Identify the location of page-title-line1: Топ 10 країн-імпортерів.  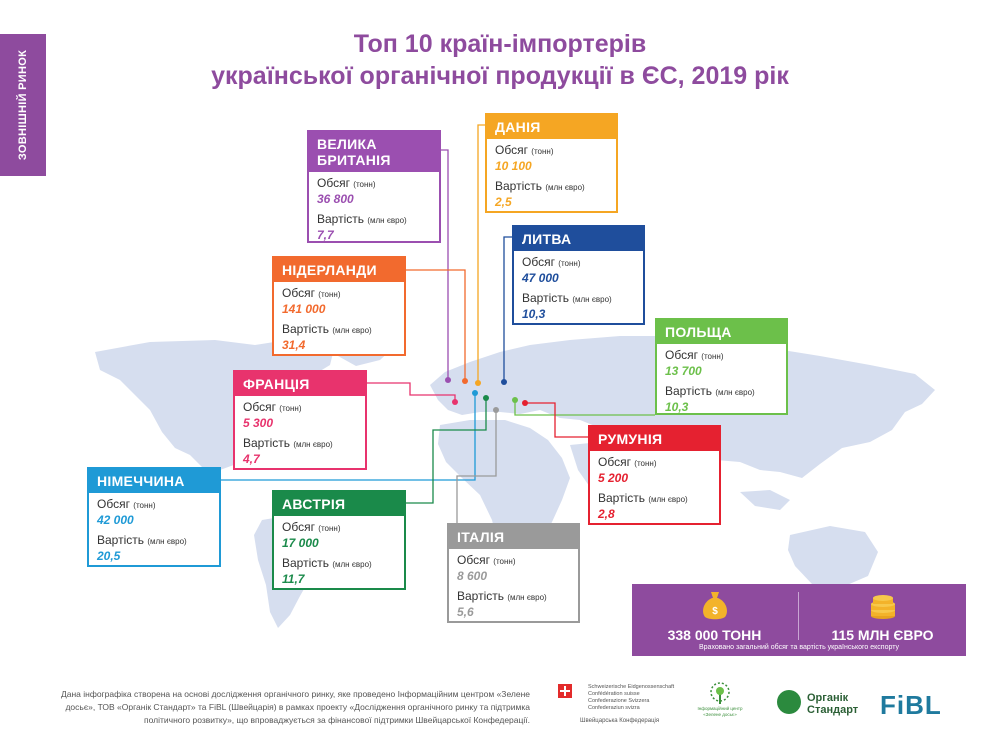
(500, 44).